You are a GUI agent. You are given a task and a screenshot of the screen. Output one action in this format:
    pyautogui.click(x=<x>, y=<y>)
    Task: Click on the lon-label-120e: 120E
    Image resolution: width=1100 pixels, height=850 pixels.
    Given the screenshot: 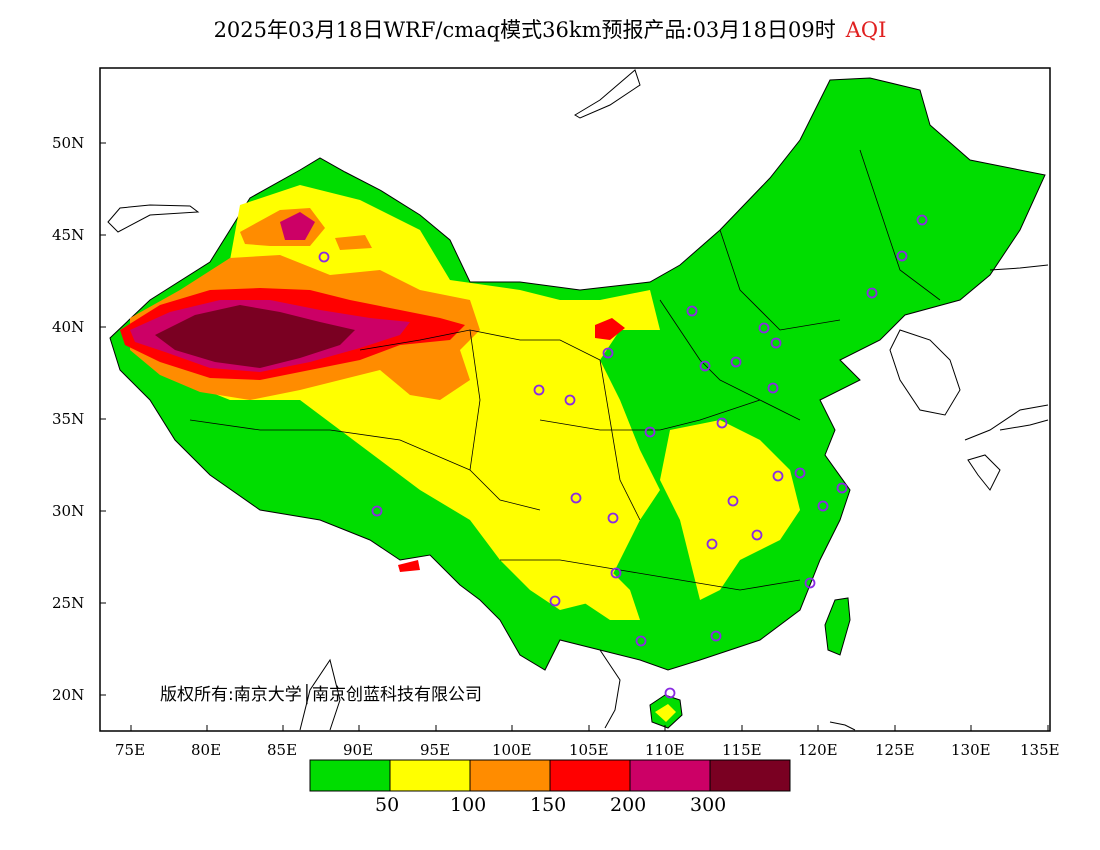 What is the action you would take?
    pyautogui.click(x=818, y=750)
    